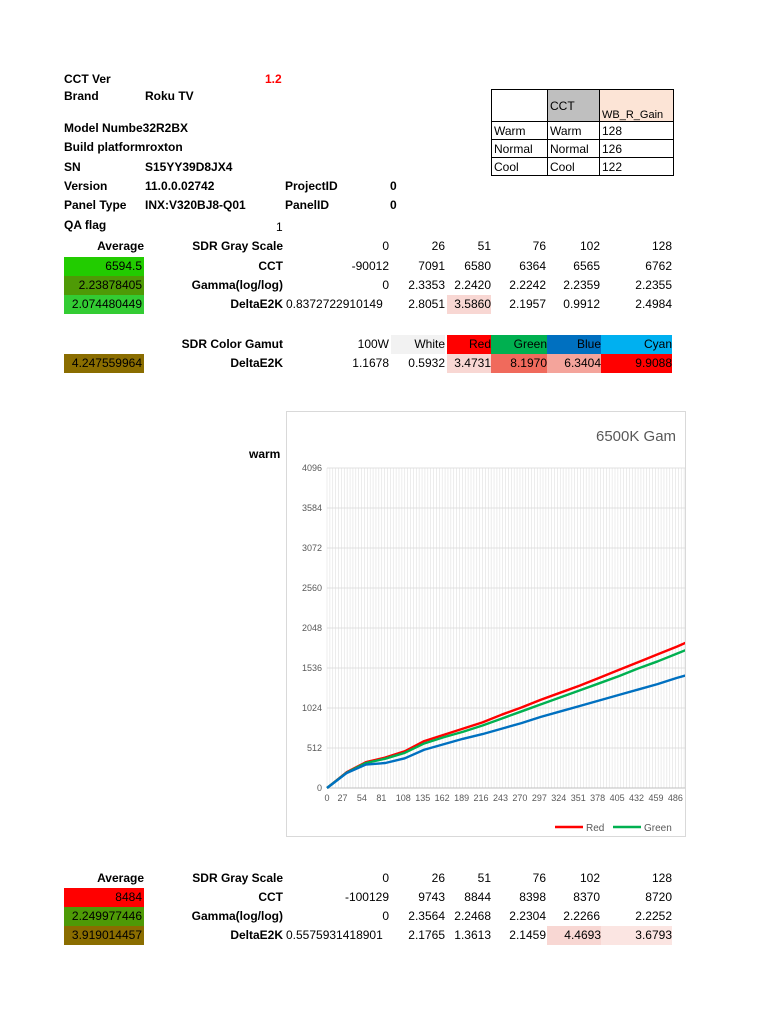 The height and width of the screenshot is (1024, 768). What do you see at coordinates (104, 285) in the screenshot?
I see `warm-gamma-average: 2.23878405` at bounding box center [104, 285].